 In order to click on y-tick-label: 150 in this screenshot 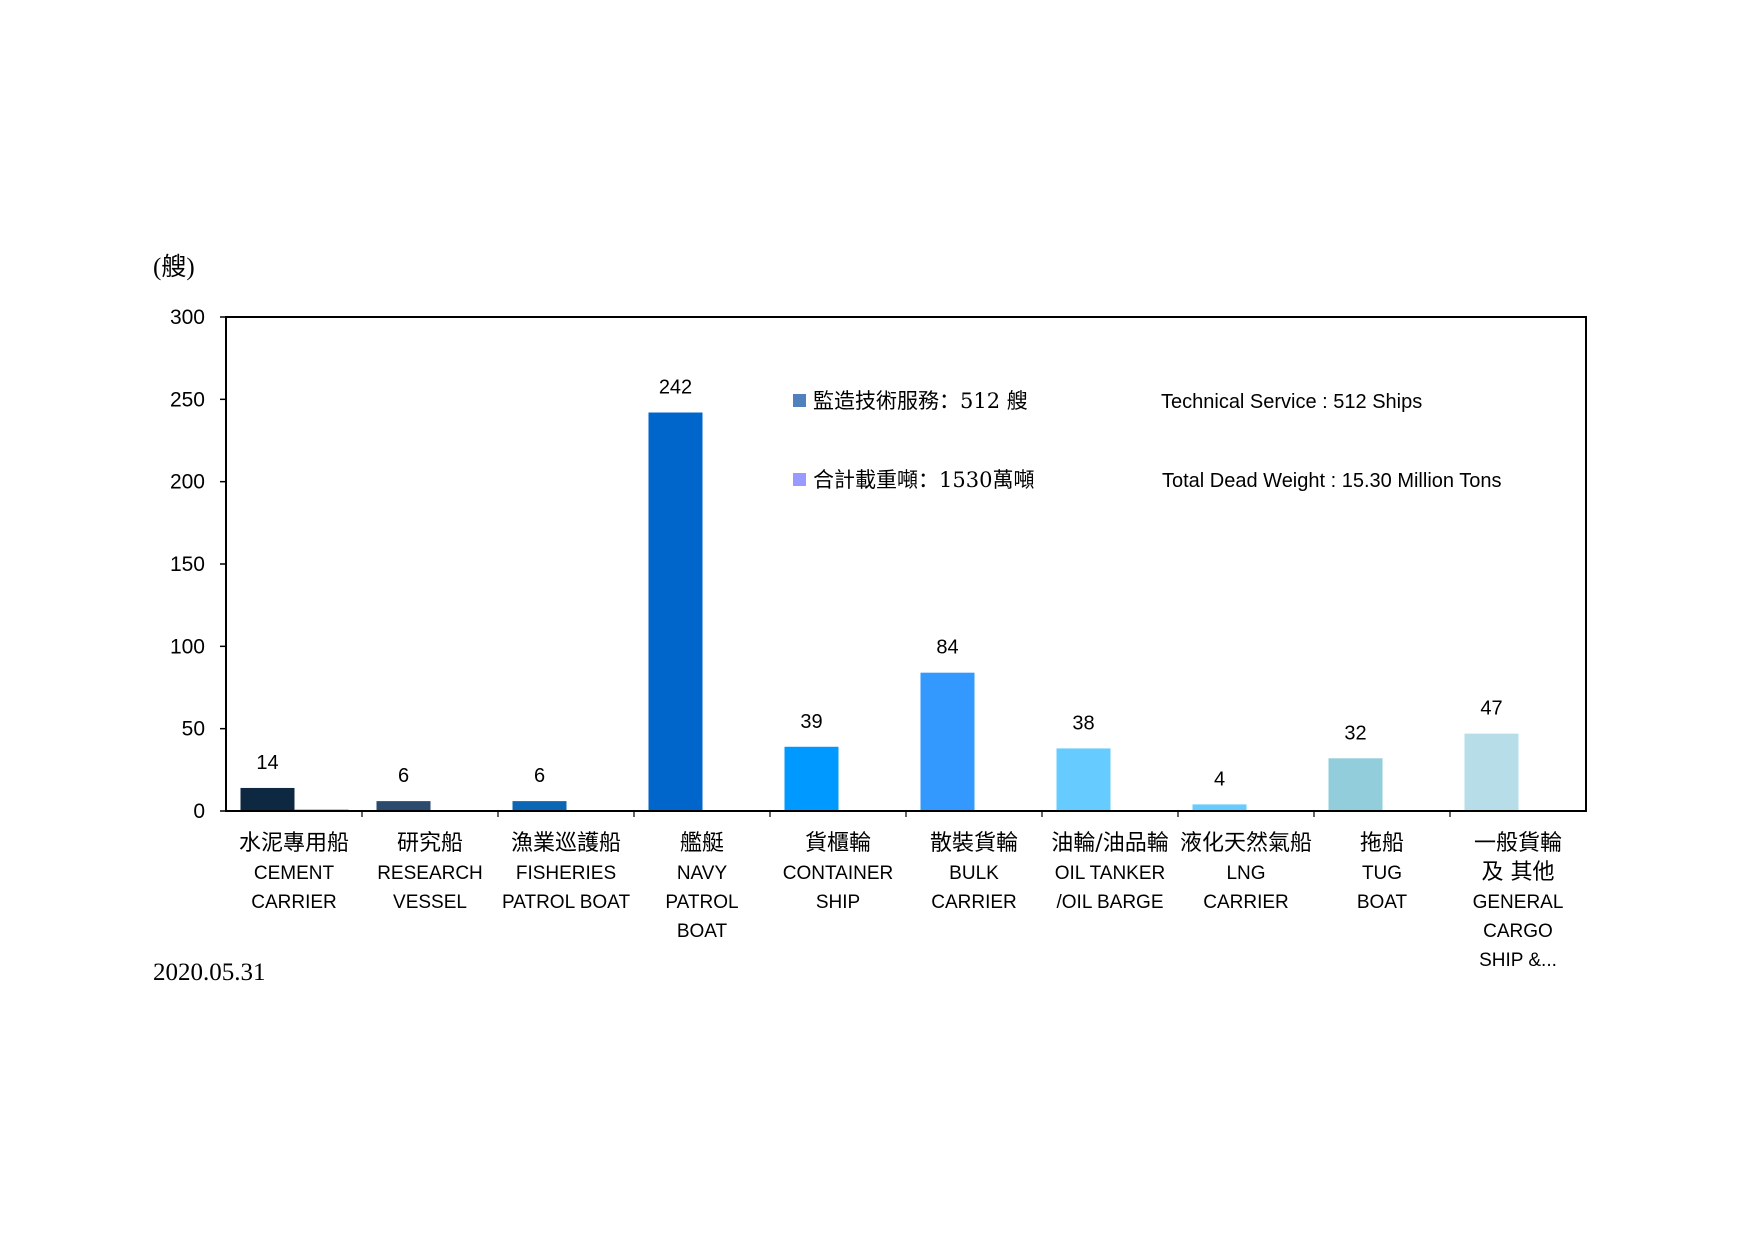, I will do `click(187, 564)`.